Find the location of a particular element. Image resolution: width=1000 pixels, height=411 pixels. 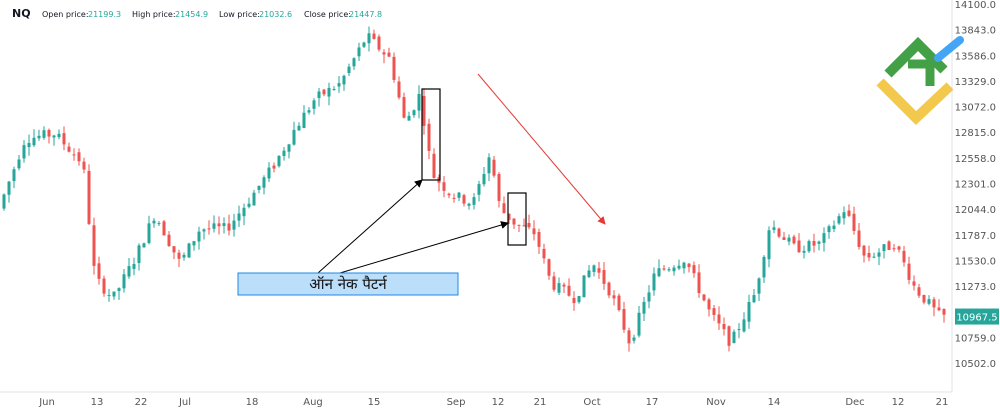

price-tick: 13072.0 is located at coordinates (975, 108).